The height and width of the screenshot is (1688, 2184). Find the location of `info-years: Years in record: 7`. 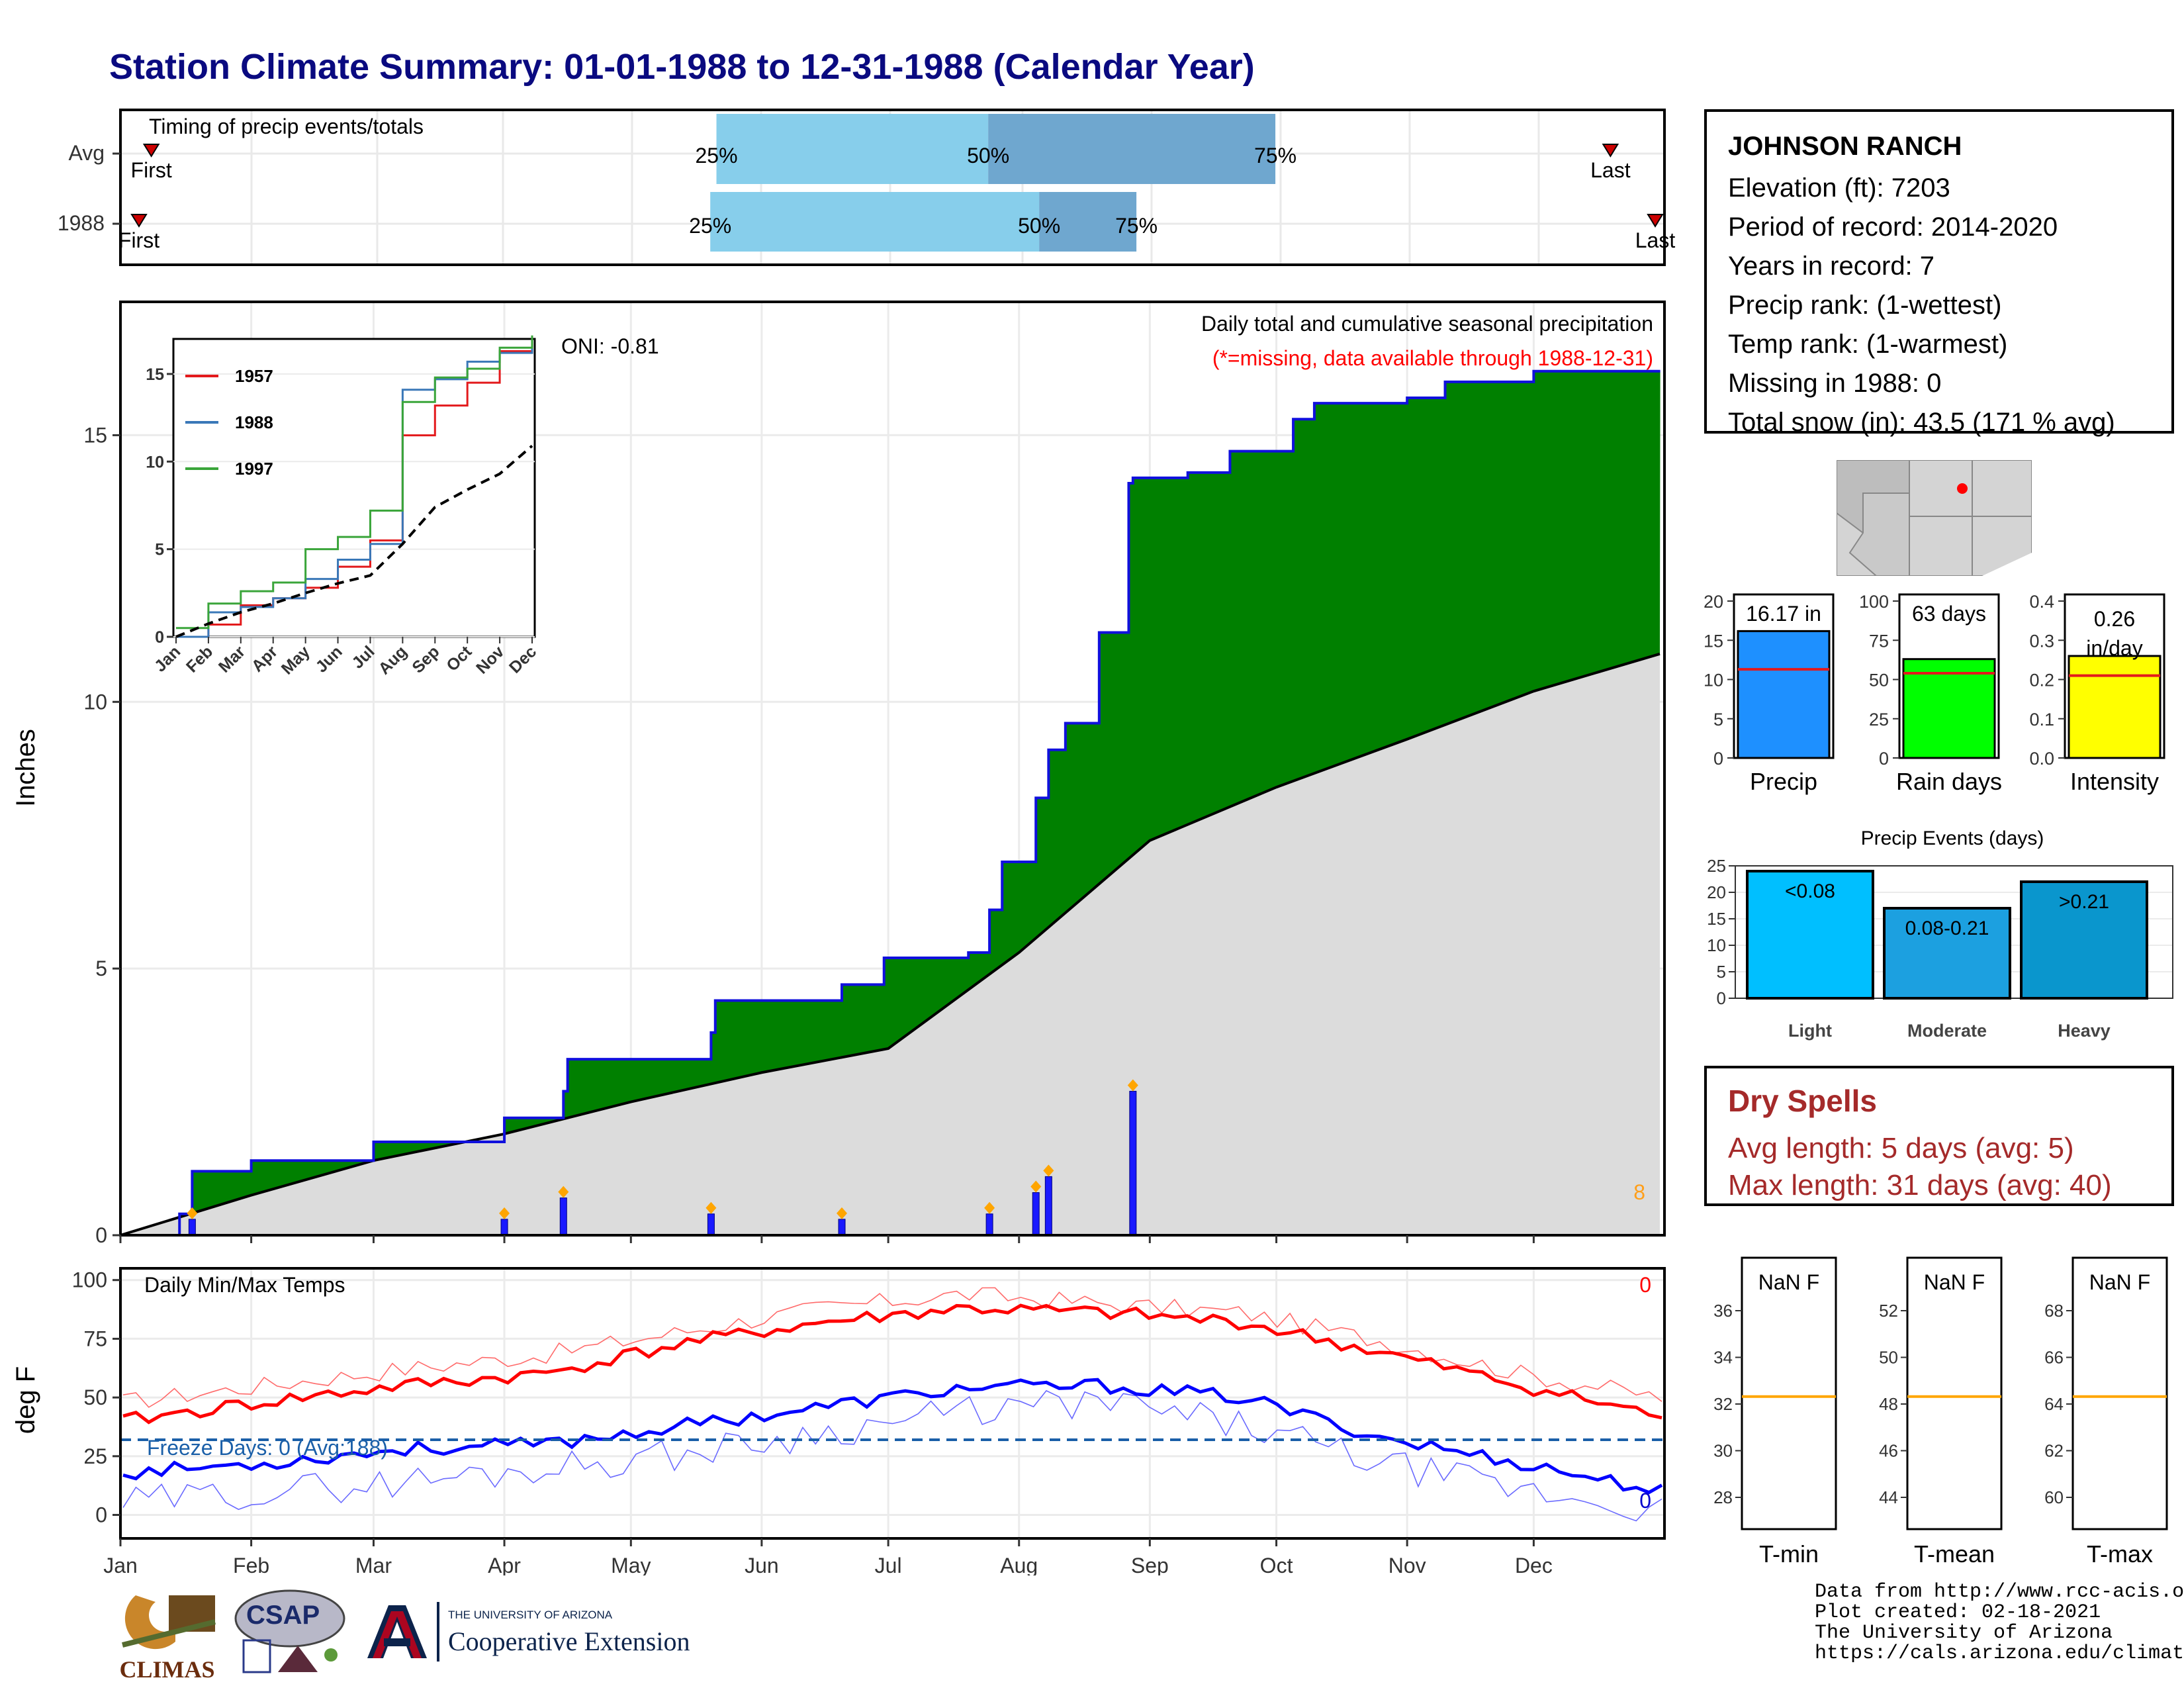

info-years: Years in record: 7 is located at coordinates (1831, 266).